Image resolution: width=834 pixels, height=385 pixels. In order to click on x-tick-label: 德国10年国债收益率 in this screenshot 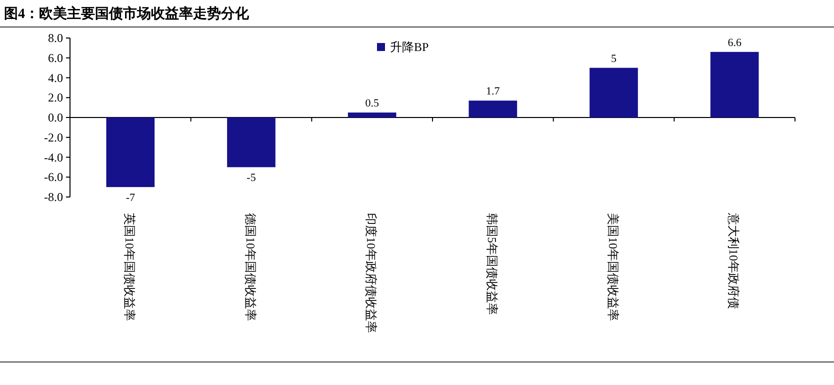, I will do `click(250, 267)`.